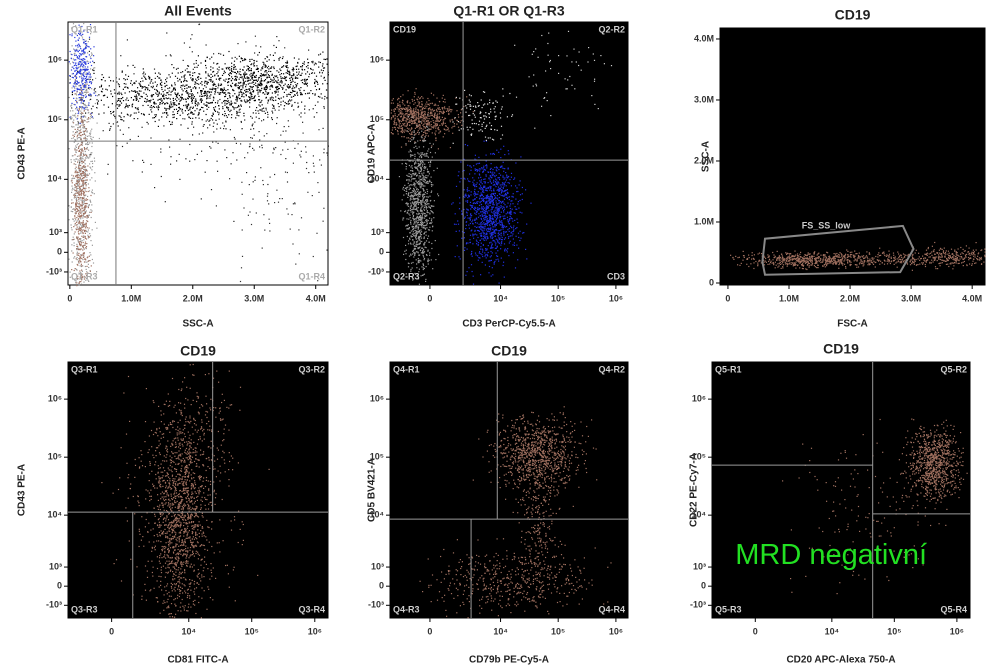  What do you see at coordinates (406, 609) in the screenshot?
I see `gate-label: Q4-R3` at bounding box center [406, 609].